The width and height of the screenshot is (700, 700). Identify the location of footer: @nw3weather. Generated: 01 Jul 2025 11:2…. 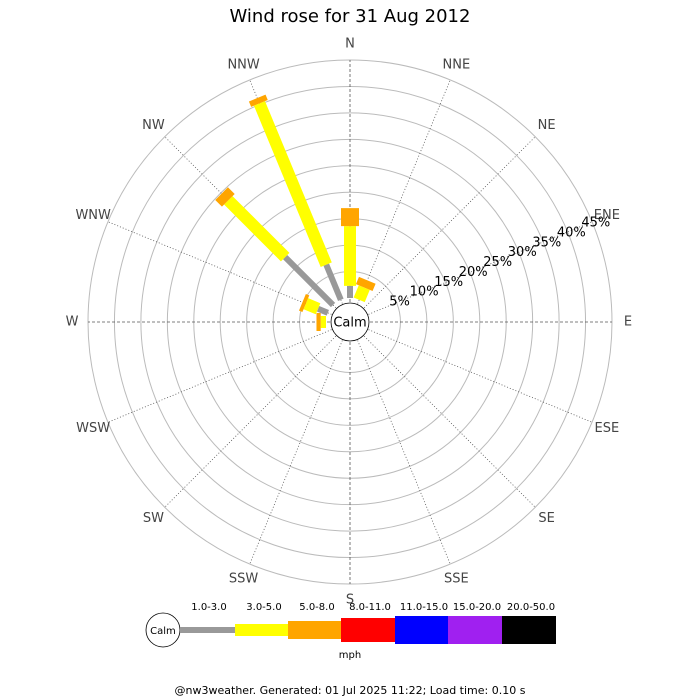
(350, 690).